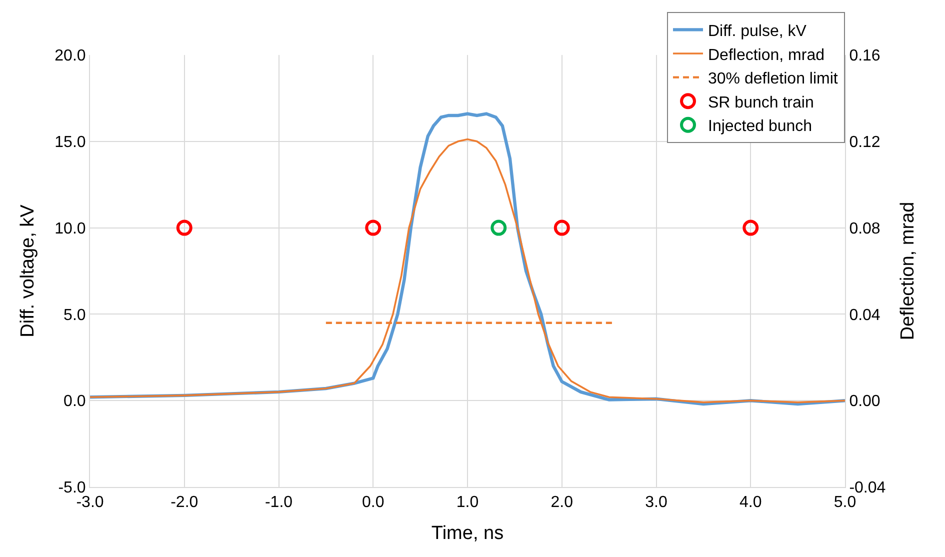  What do you see at coordinates (70, 56) in the screenshot?
I see `y-tick-label: 20.0` at bounding box center [70, 56].